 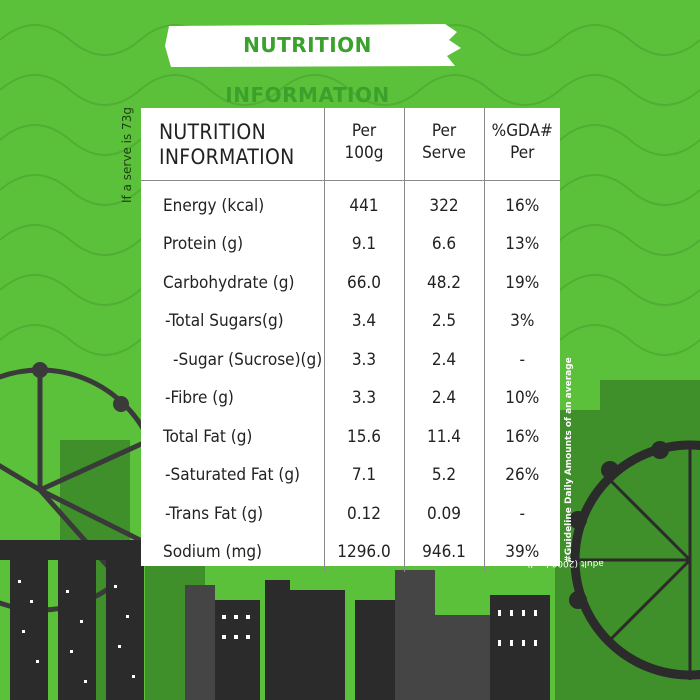 What do you see at coordinates (521, 552) in the screenshot?
I see `cell-gda: 39%` at bounding box center [521, 552].